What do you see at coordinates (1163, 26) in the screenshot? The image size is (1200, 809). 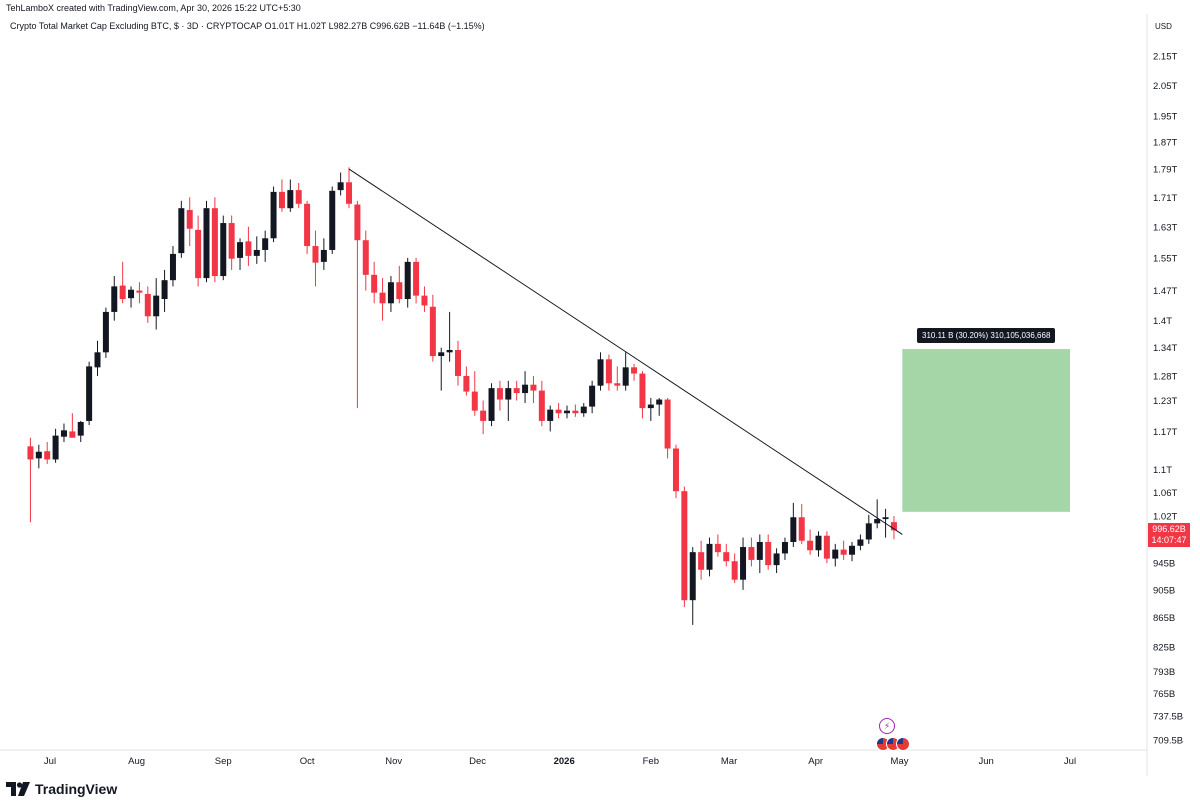 I see `currency-label: USD` at bounding box center [1163, 26].